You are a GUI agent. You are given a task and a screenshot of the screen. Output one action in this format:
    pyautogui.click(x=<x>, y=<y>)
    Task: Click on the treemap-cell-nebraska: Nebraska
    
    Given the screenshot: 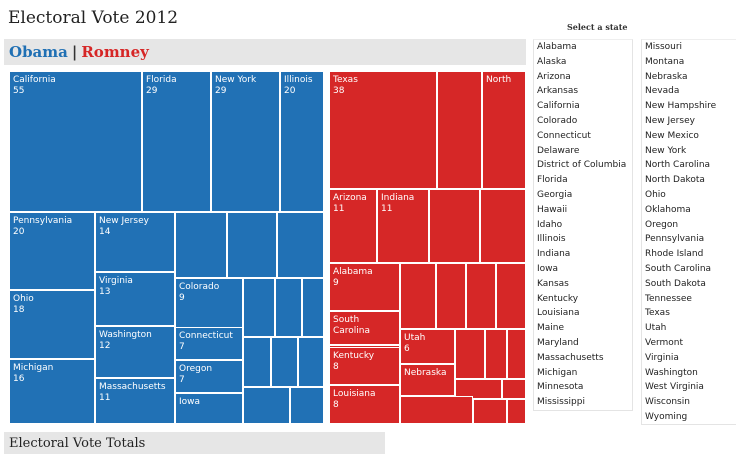 What is the action you would take?
    pyautogui.click(x=427, y=380)
    